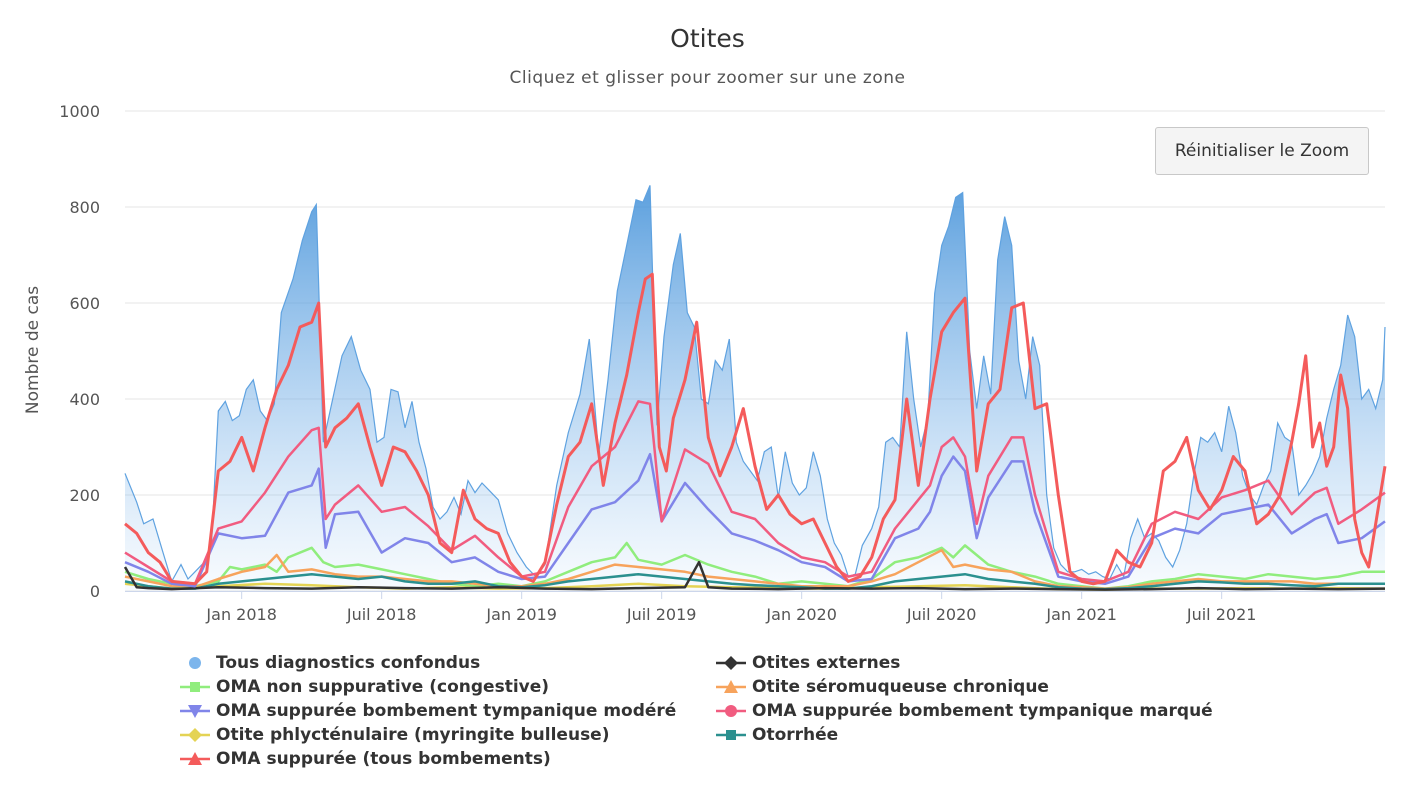 The image size is (1415, 793). I want to click on chart-title: Otites, so click(707, 38).